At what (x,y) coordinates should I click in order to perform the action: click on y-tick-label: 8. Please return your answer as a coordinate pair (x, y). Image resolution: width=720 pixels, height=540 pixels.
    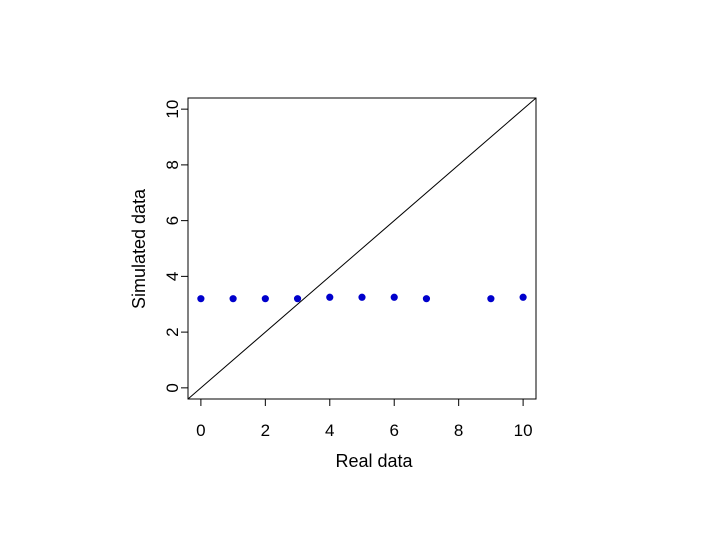
    Looking at the image, I should click on (172, 164).